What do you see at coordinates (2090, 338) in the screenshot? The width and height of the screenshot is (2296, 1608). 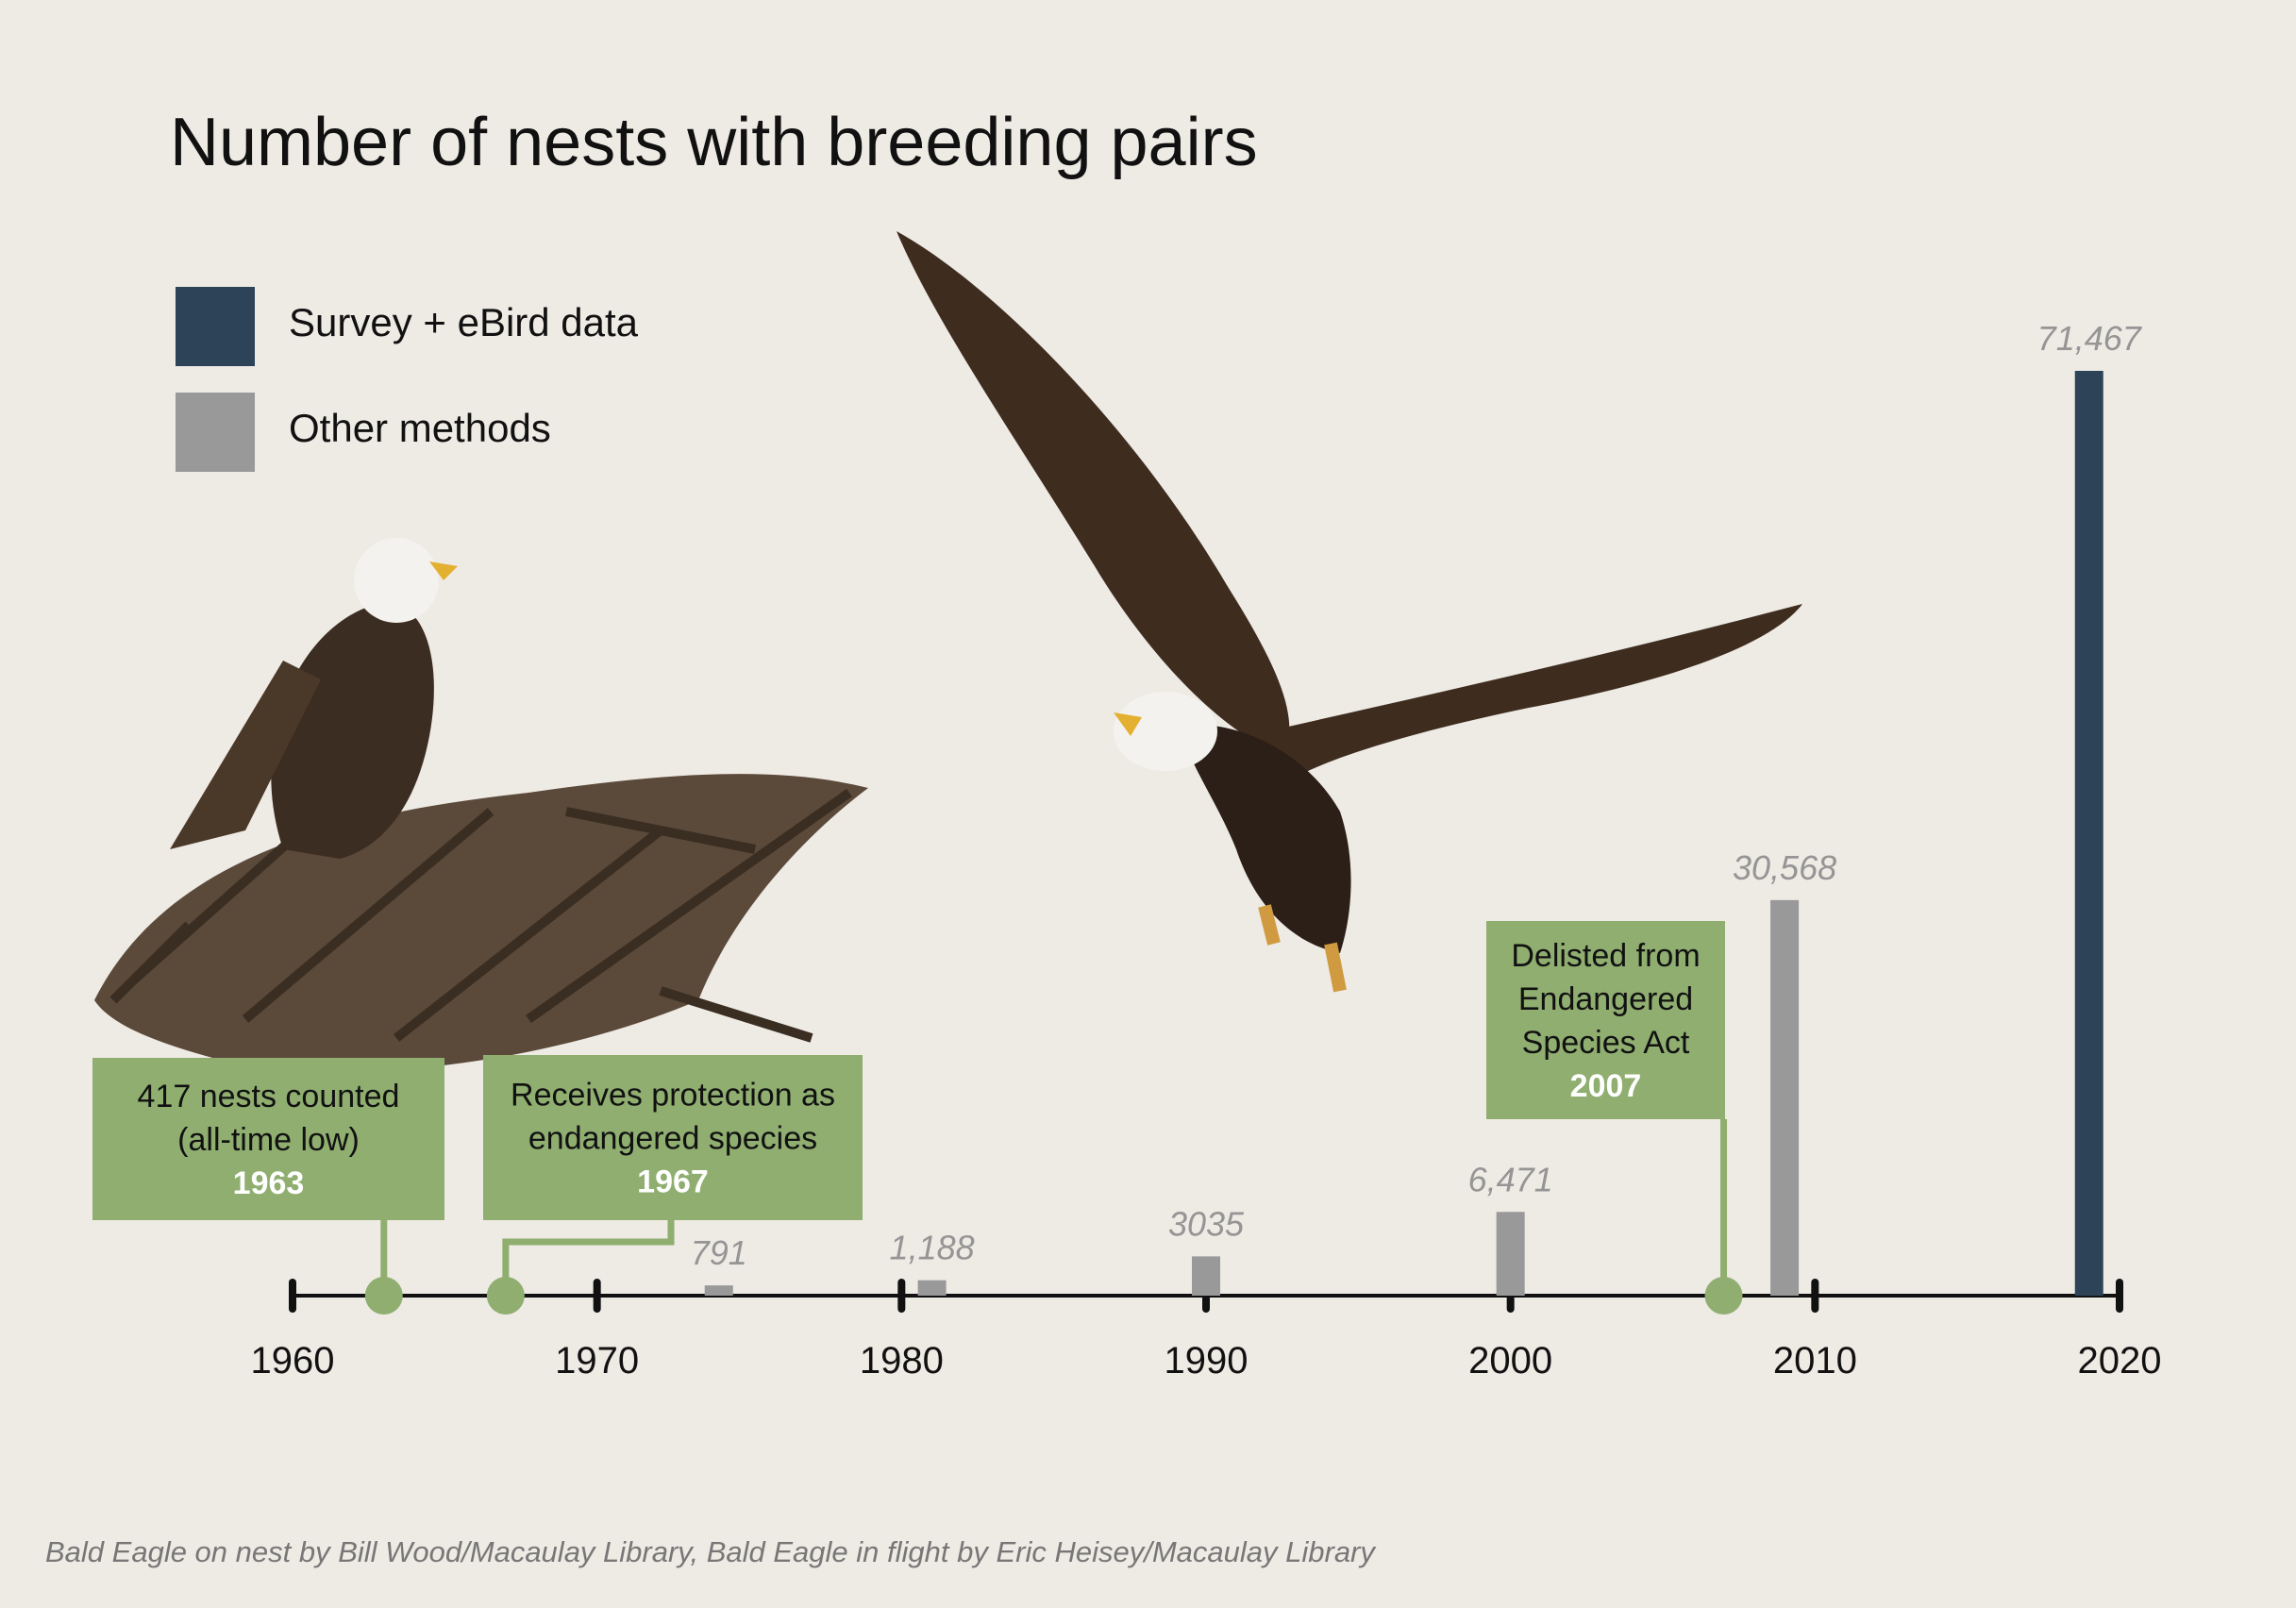 I see `bar-value-label-2019: 71,467` at bounding box center [2090, 338].